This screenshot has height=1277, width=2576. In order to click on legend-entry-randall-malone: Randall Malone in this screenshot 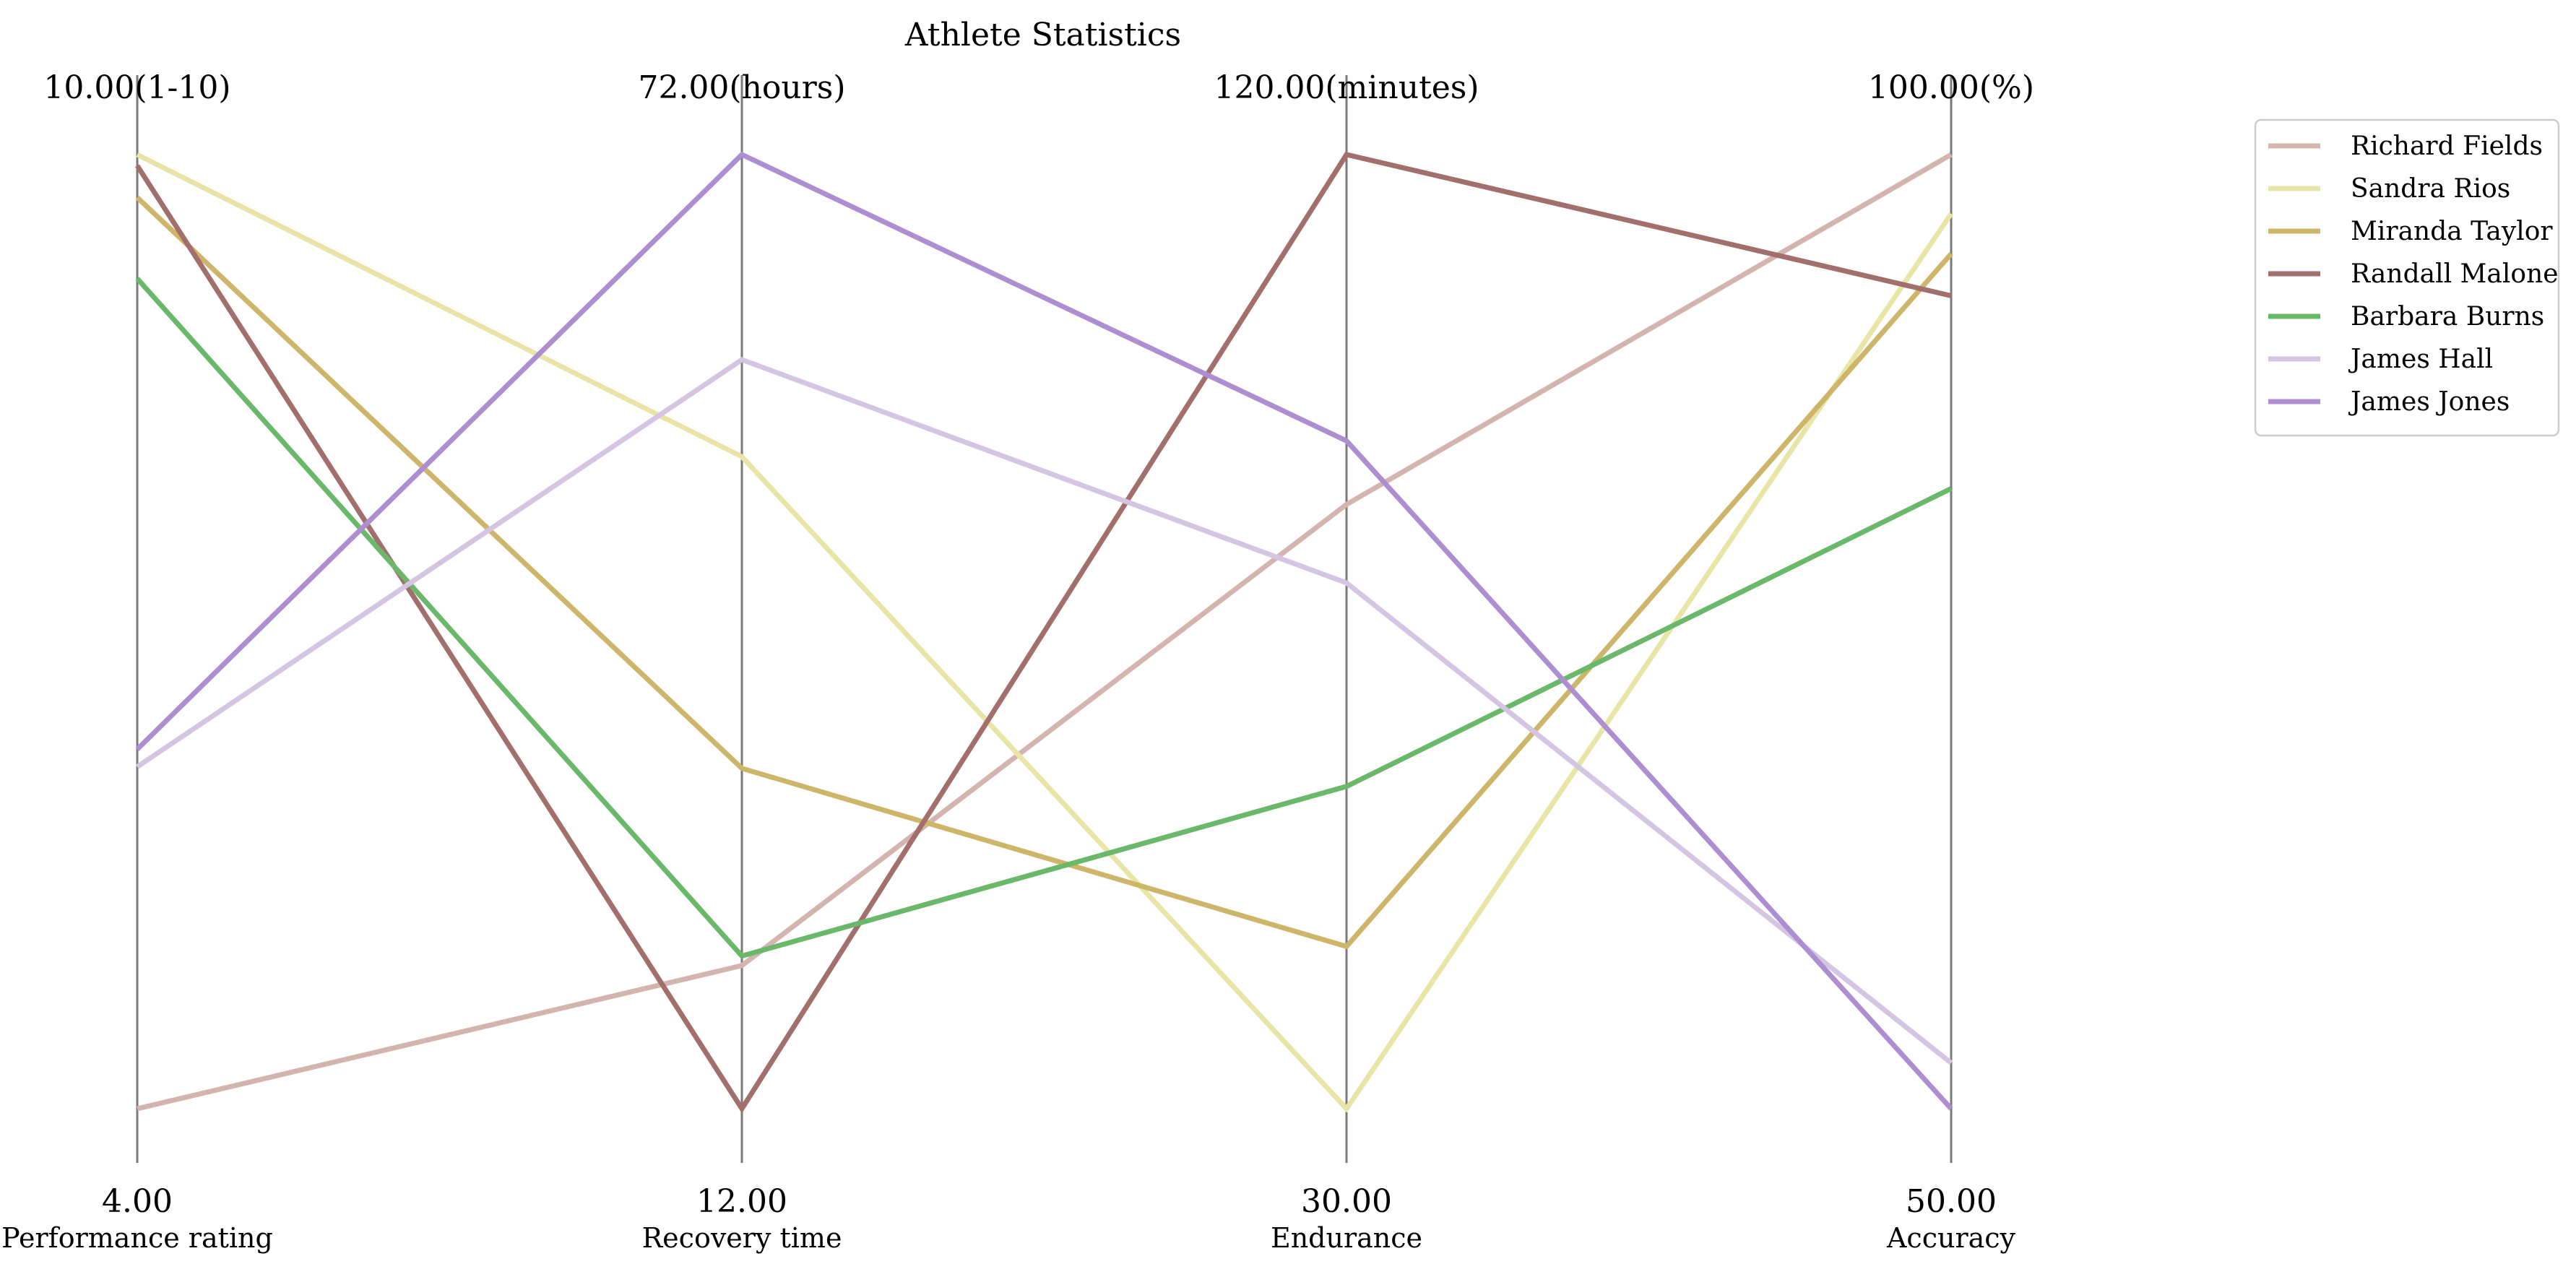, I will do `click(2413, 274)`.